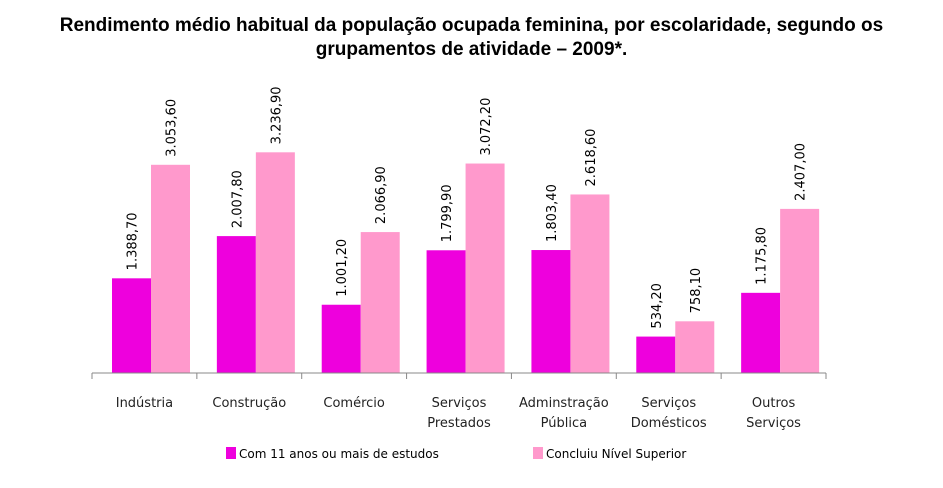  Describe the element at coordinates (354, 403) in the screenshot. I see `category-label-2: Comércio` at that location.